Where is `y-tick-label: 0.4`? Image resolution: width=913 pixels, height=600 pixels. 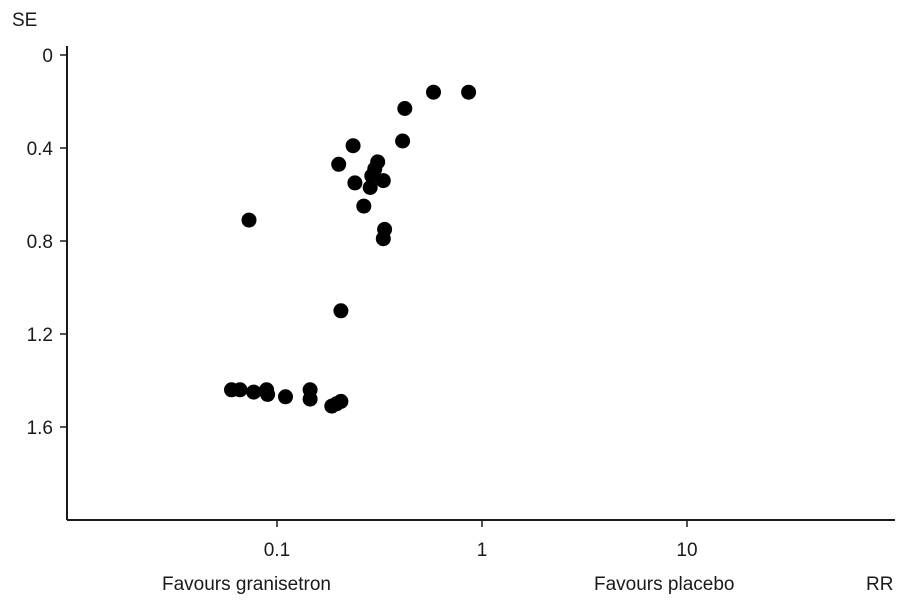 y-tick-label: 0.4 is located at coordinates (40, 149).